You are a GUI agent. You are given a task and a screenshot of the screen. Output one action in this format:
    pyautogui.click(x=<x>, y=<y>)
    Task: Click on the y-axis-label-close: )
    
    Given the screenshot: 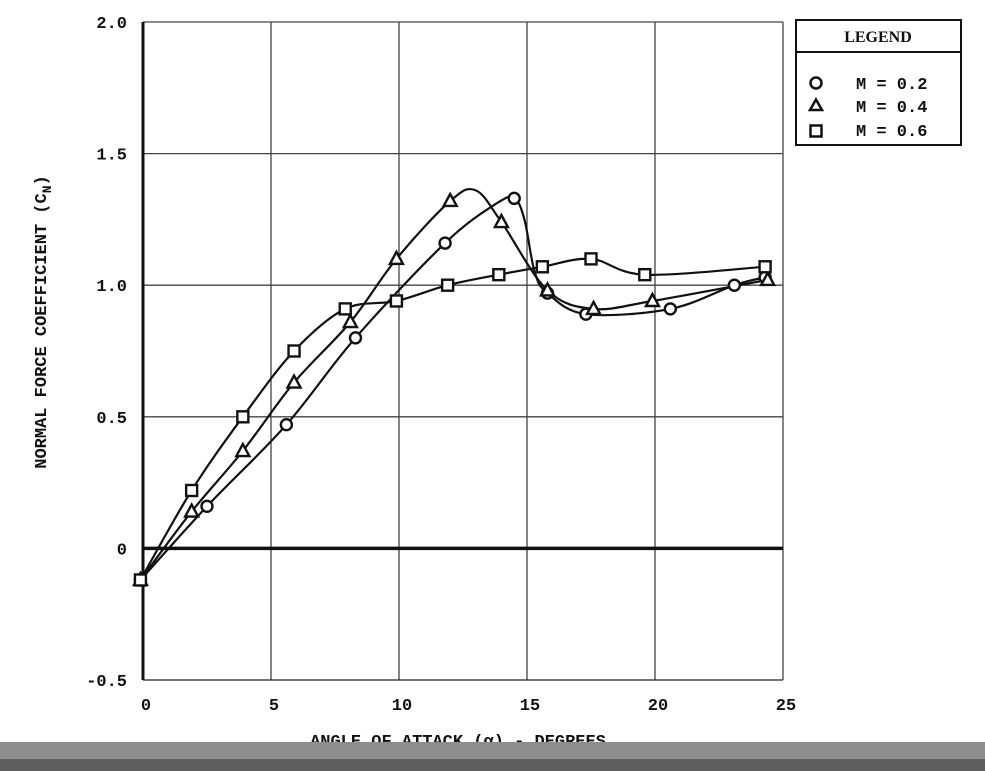 What is the action you would take?
    pyautogui.click(x=42, y=180)
    